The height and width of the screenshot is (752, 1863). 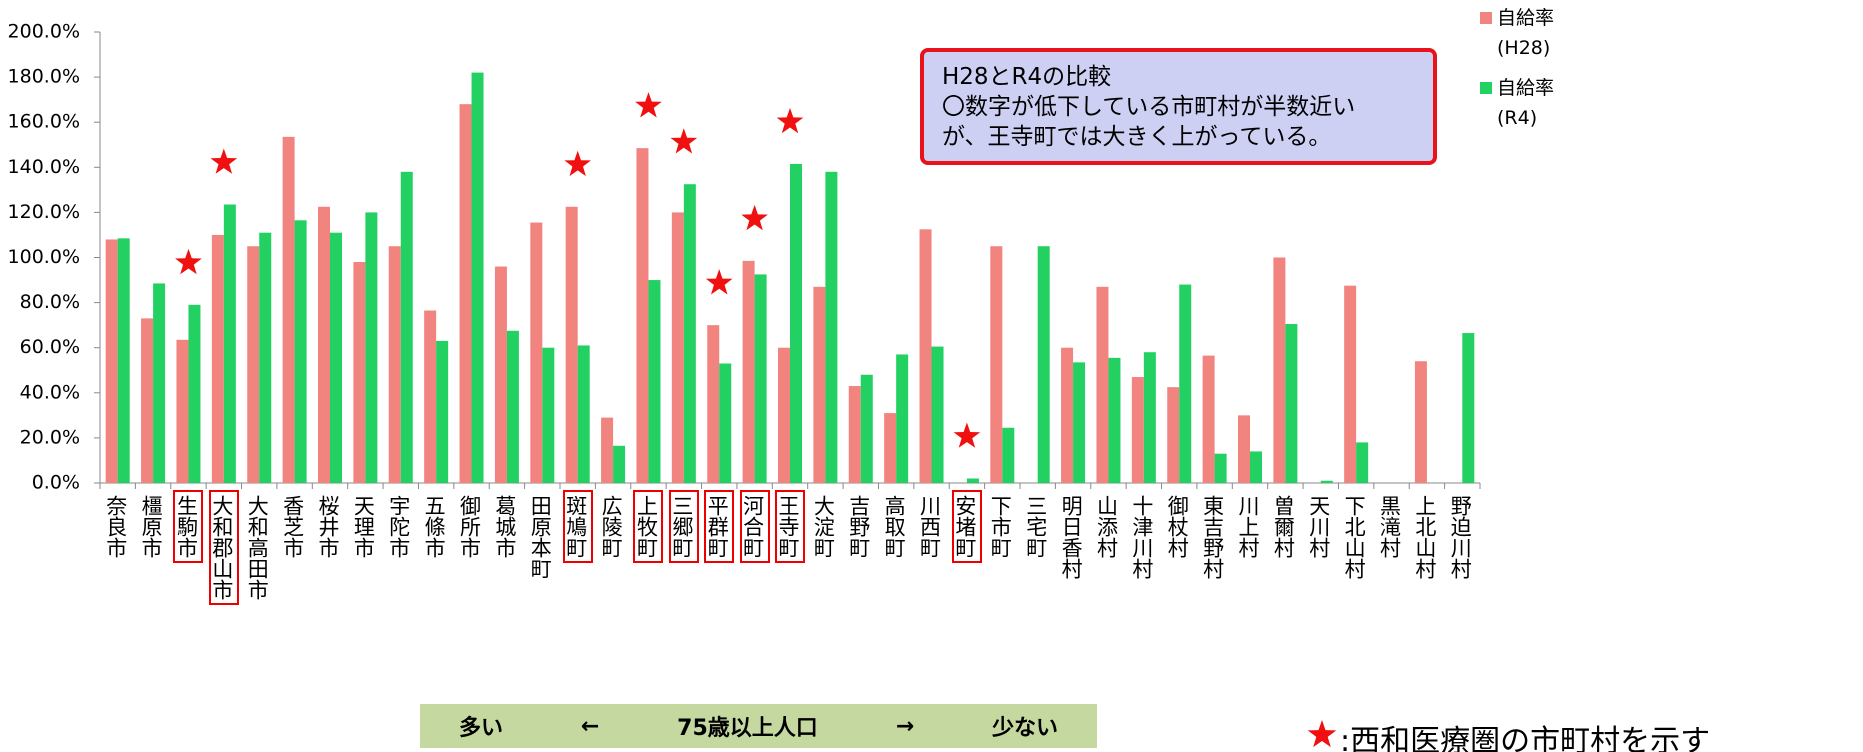 What do you see at coordinates (292, 526) in the screenshot?
I see `x-tick-label: 香芝市` at bounding box center [292, 526].